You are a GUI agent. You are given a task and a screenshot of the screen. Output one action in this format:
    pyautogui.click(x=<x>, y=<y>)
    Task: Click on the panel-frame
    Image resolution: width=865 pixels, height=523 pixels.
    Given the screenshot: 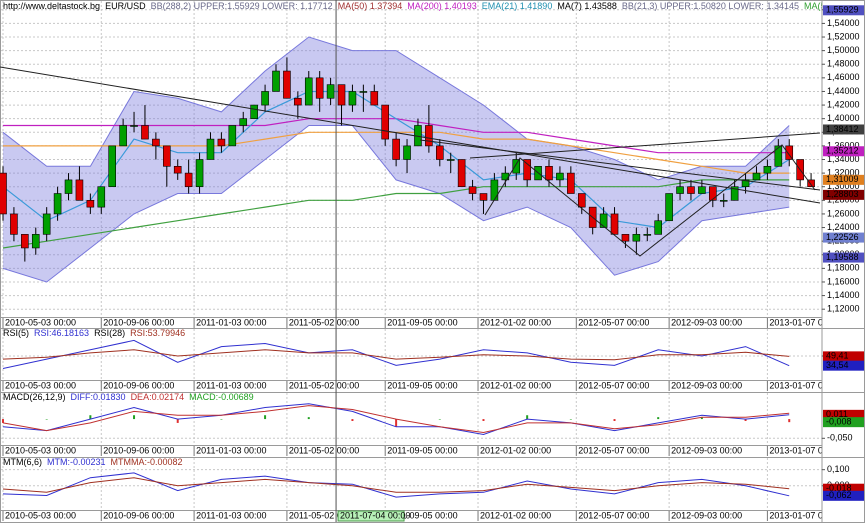 What is the action you would take?
    pyautogui.click(x=411, y=360)
    